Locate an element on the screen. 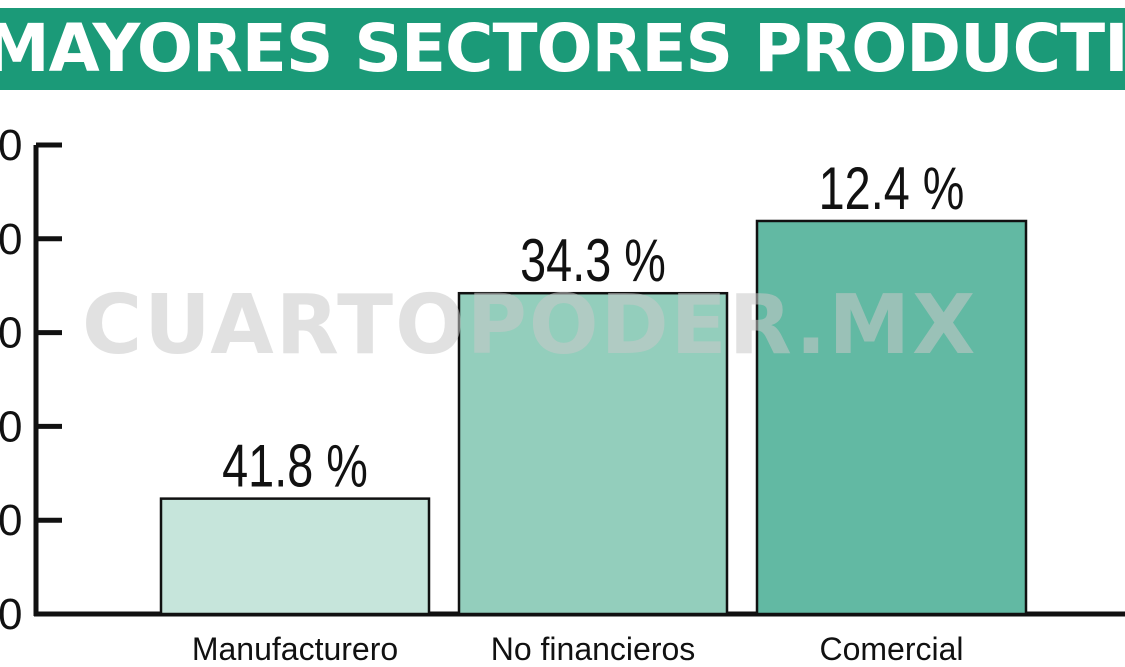 This screenshot has width=1125, height=667. bar-no-financieros is located at coordinates (593, 453).